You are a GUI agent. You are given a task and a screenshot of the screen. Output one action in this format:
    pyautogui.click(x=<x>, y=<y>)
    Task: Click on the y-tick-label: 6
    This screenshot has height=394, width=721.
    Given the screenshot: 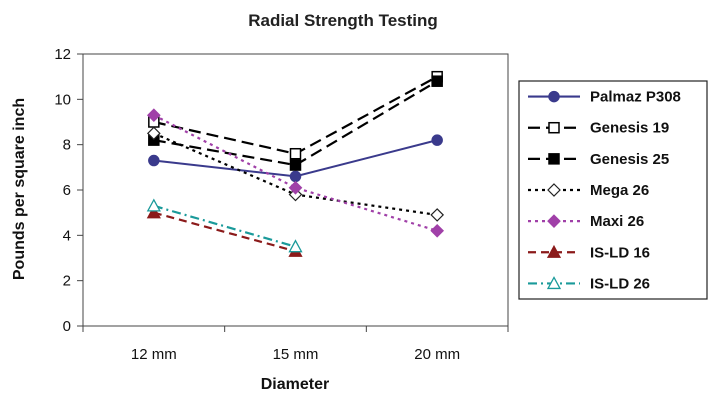 What is the action you would take?
    pyautogui.click(x=67, y=190)
    